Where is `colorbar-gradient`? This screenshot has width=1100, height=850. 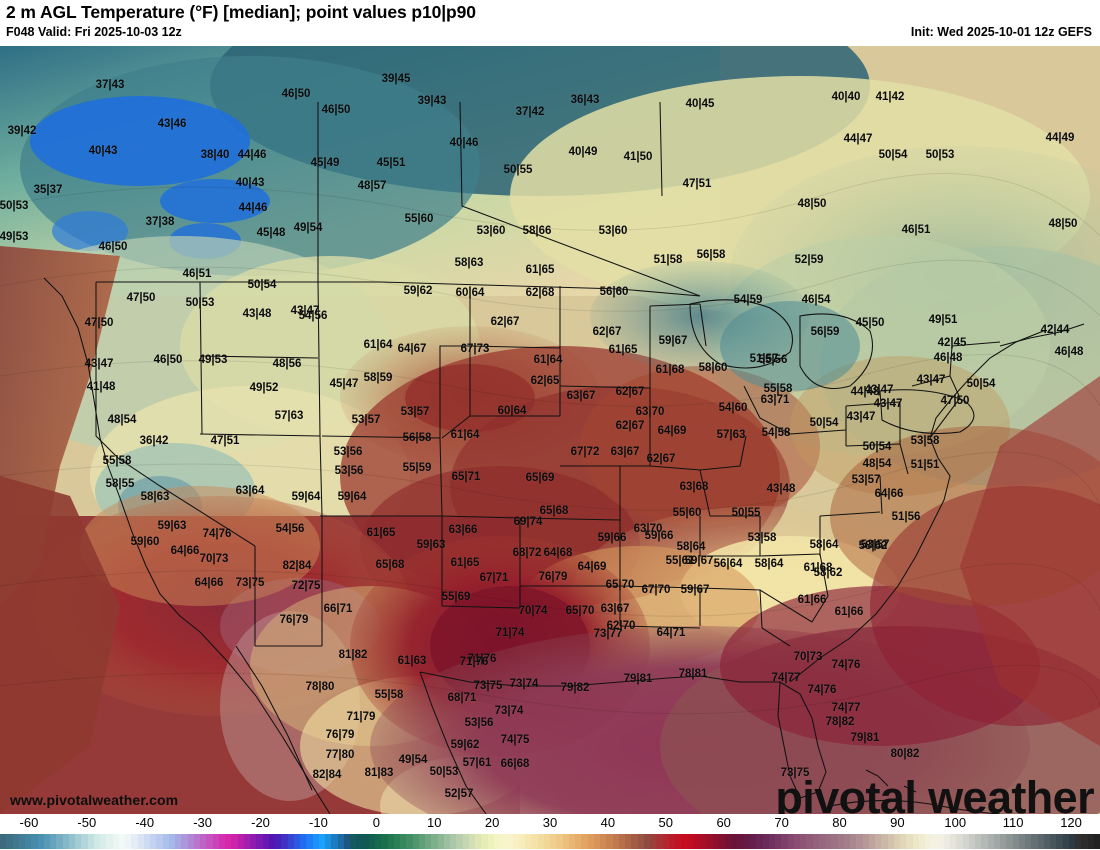 colorbar-gradient is located at coordinates (550, 841).